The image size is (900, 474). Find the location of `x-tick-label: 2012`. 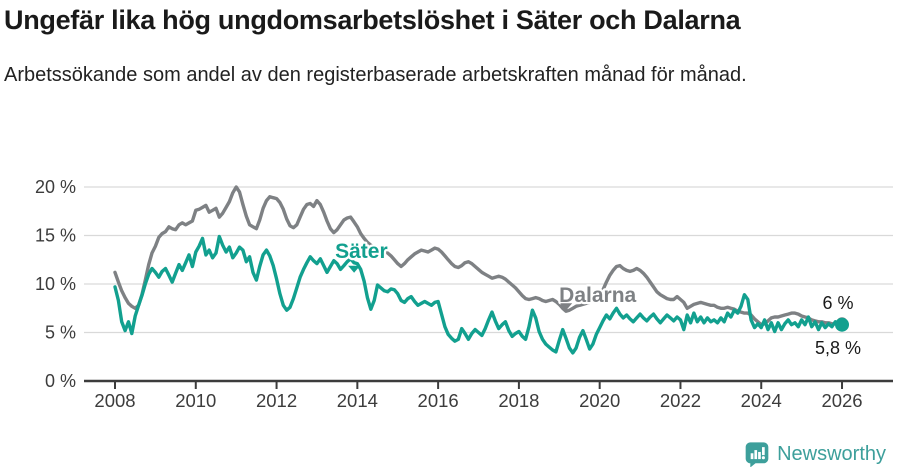

x-tick-label: 2012 is located at coordinates (276, 400).